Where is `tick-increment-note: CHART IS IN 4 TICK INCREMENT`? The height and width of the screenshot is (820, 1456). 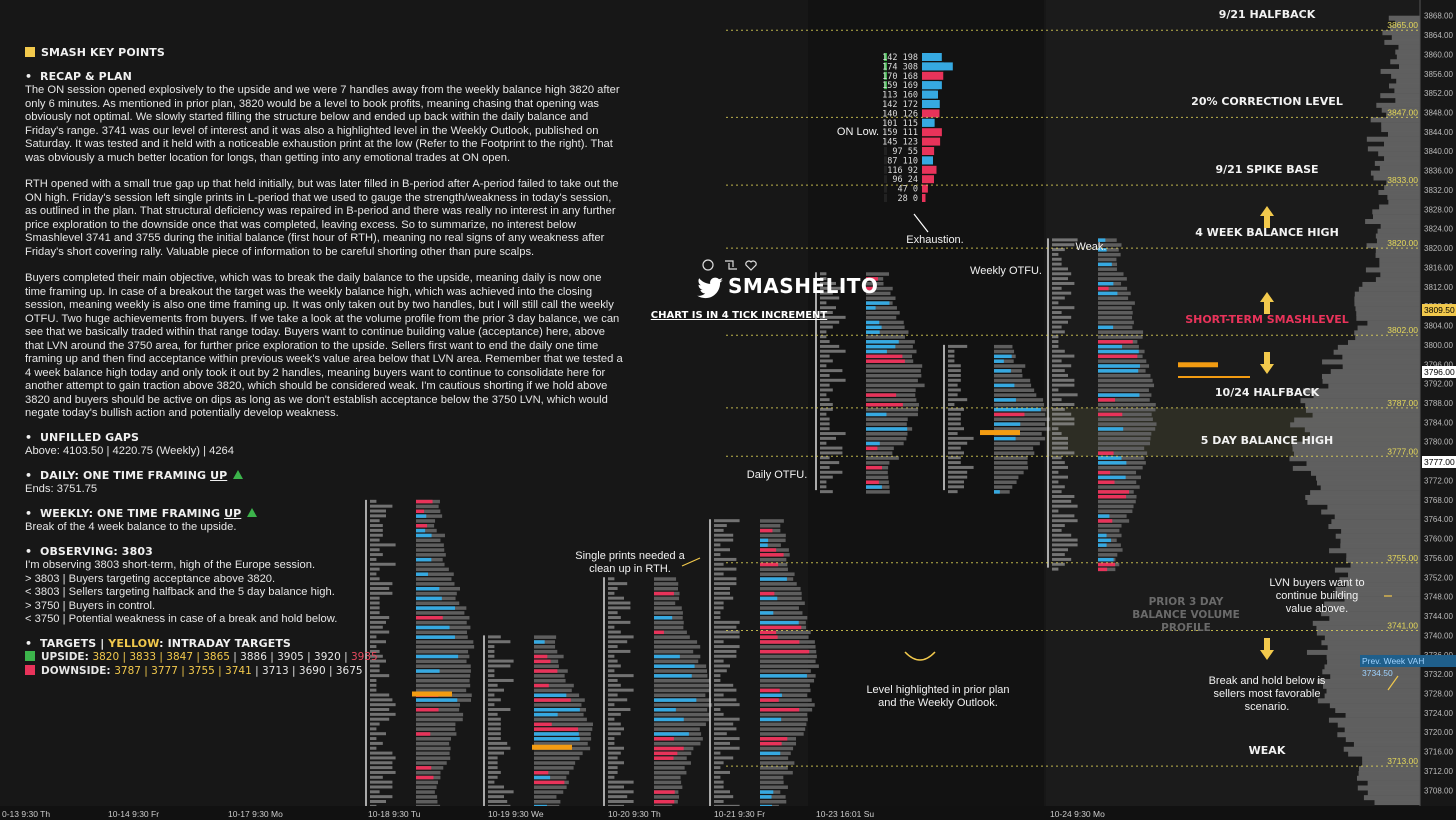 tick-increment-note: CHART IS IN 4 TICK INCREMENT is located at coordinates (739, 315).